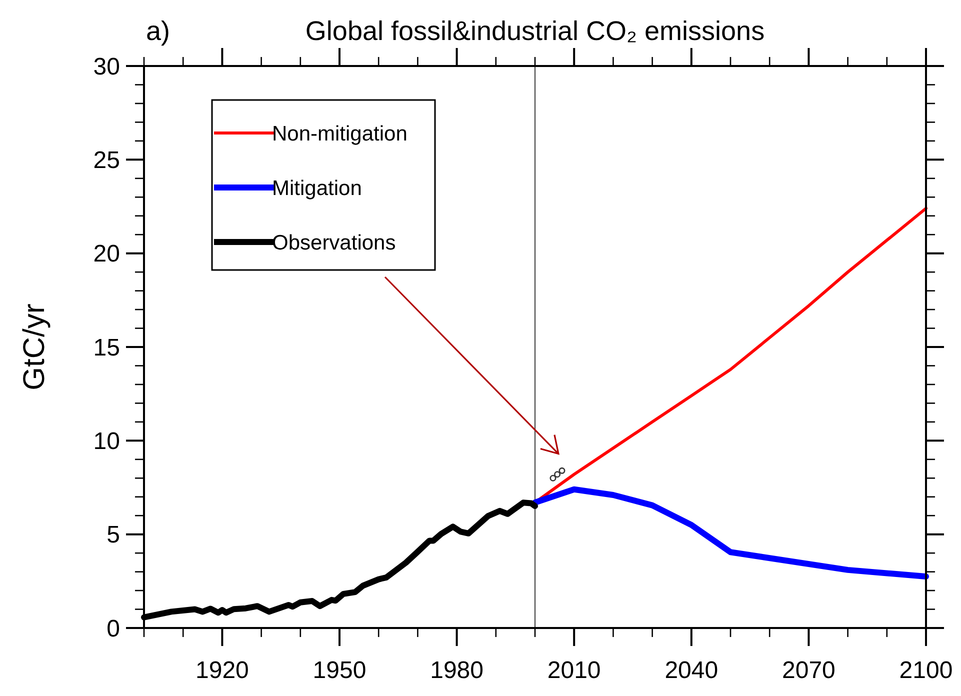  Describe the element at coordinates (340, 134) in the screenshot. I see `legend-label: Non-mitigation` at that location.